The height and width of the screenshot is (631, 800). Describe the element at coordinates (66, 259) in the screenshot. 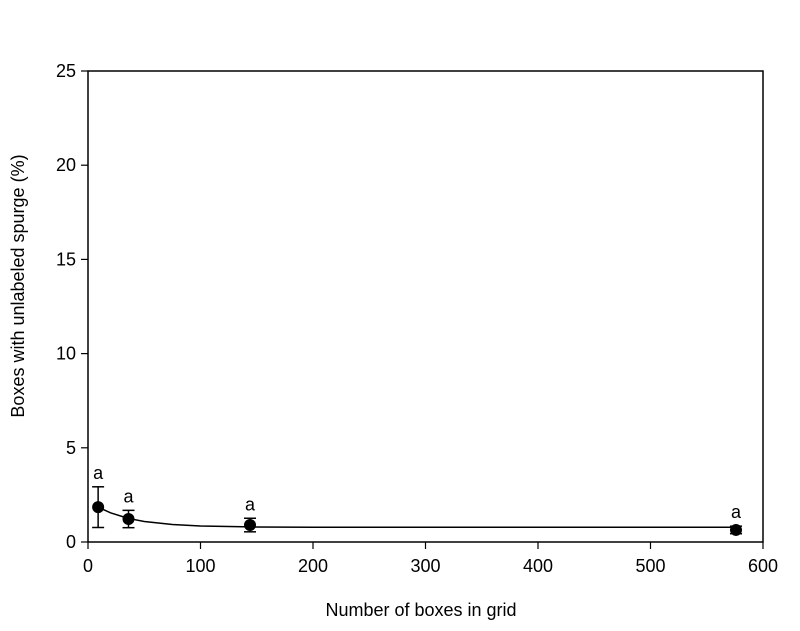

I see `y-tick-label: 15` at that location.